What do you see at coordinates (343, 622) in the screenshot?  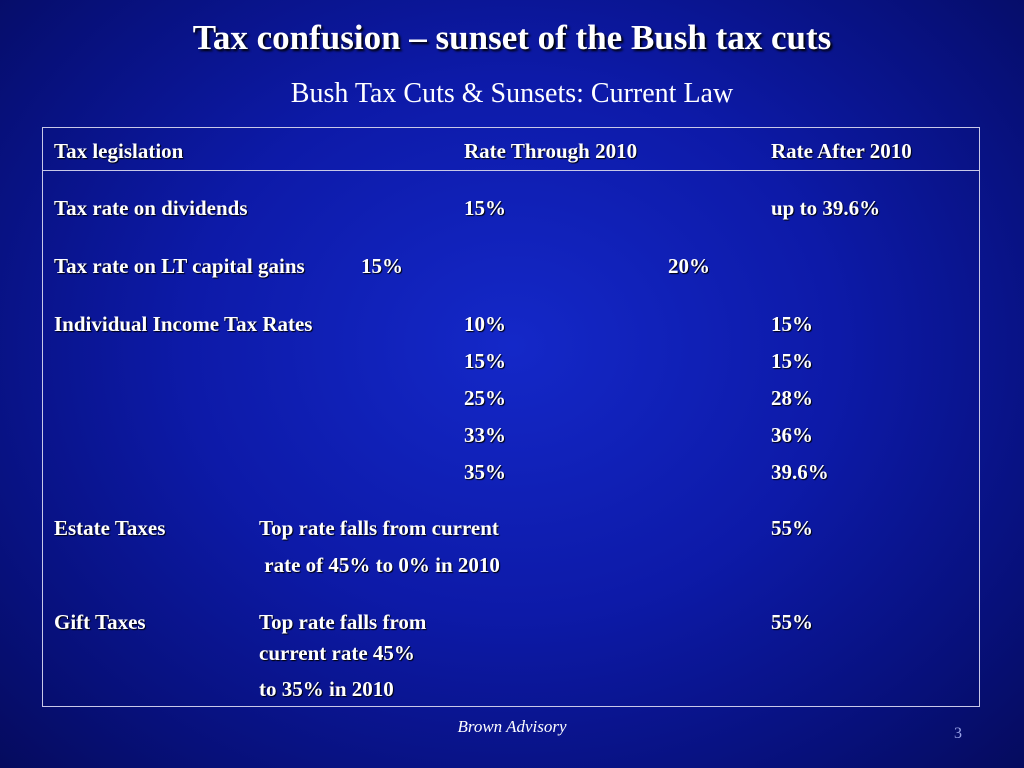 I see `gift-description-line1: Top rate falls from` at bounding box center [343, 622].